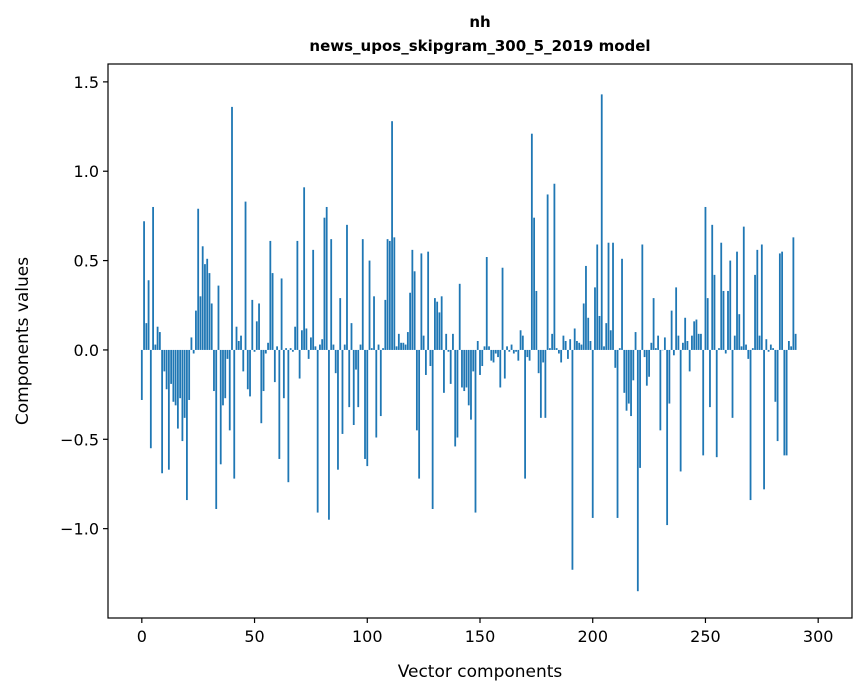  Describe the element at coordinates (818, 636) in the screenshot. I see `x-tick-label: 300` at that location.